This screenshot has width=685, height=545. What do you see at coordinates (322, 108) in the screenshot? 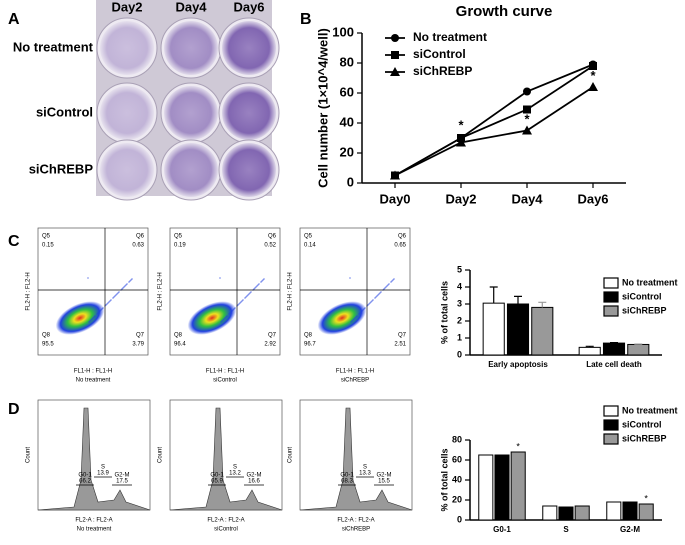
I see `y-axis-label: Cell number (1×10^4/well)` at bounding box center [322, 108].